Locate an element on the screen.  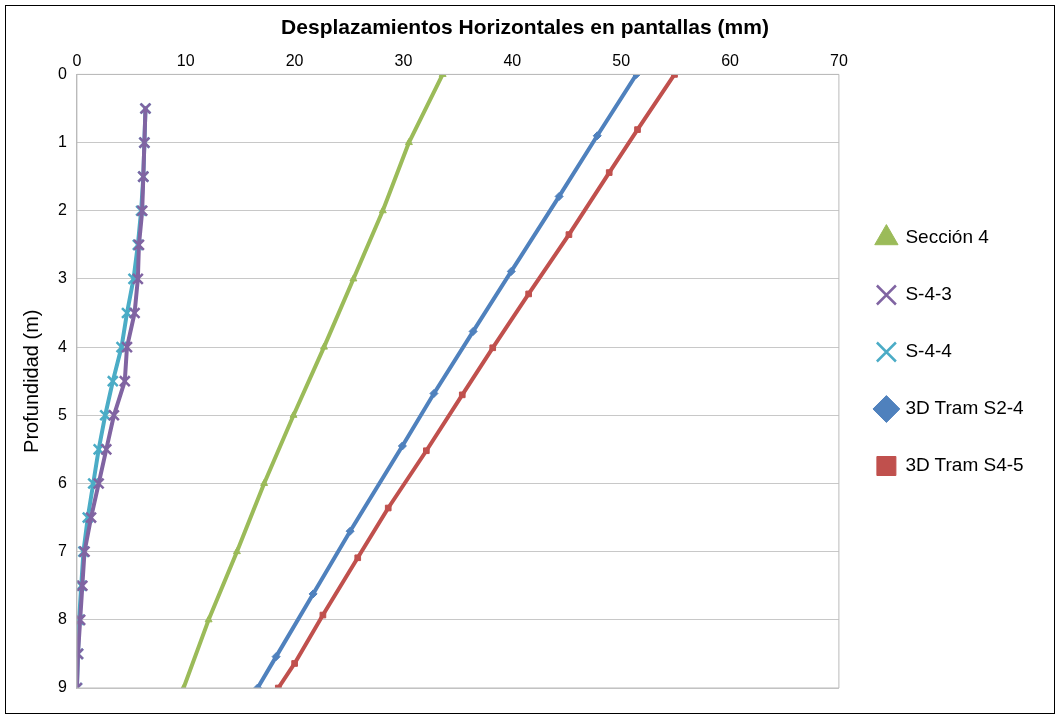
y-tick-label: 8 is located at coordinates (62, 619).